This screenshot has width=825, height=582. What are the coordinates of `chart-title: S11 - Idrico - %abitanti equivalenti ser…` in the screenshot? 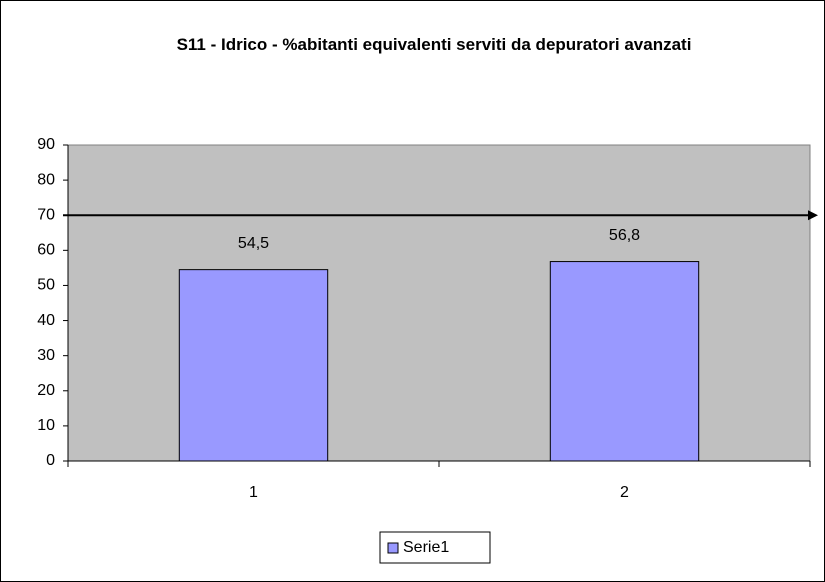 It's located at (434, 44).